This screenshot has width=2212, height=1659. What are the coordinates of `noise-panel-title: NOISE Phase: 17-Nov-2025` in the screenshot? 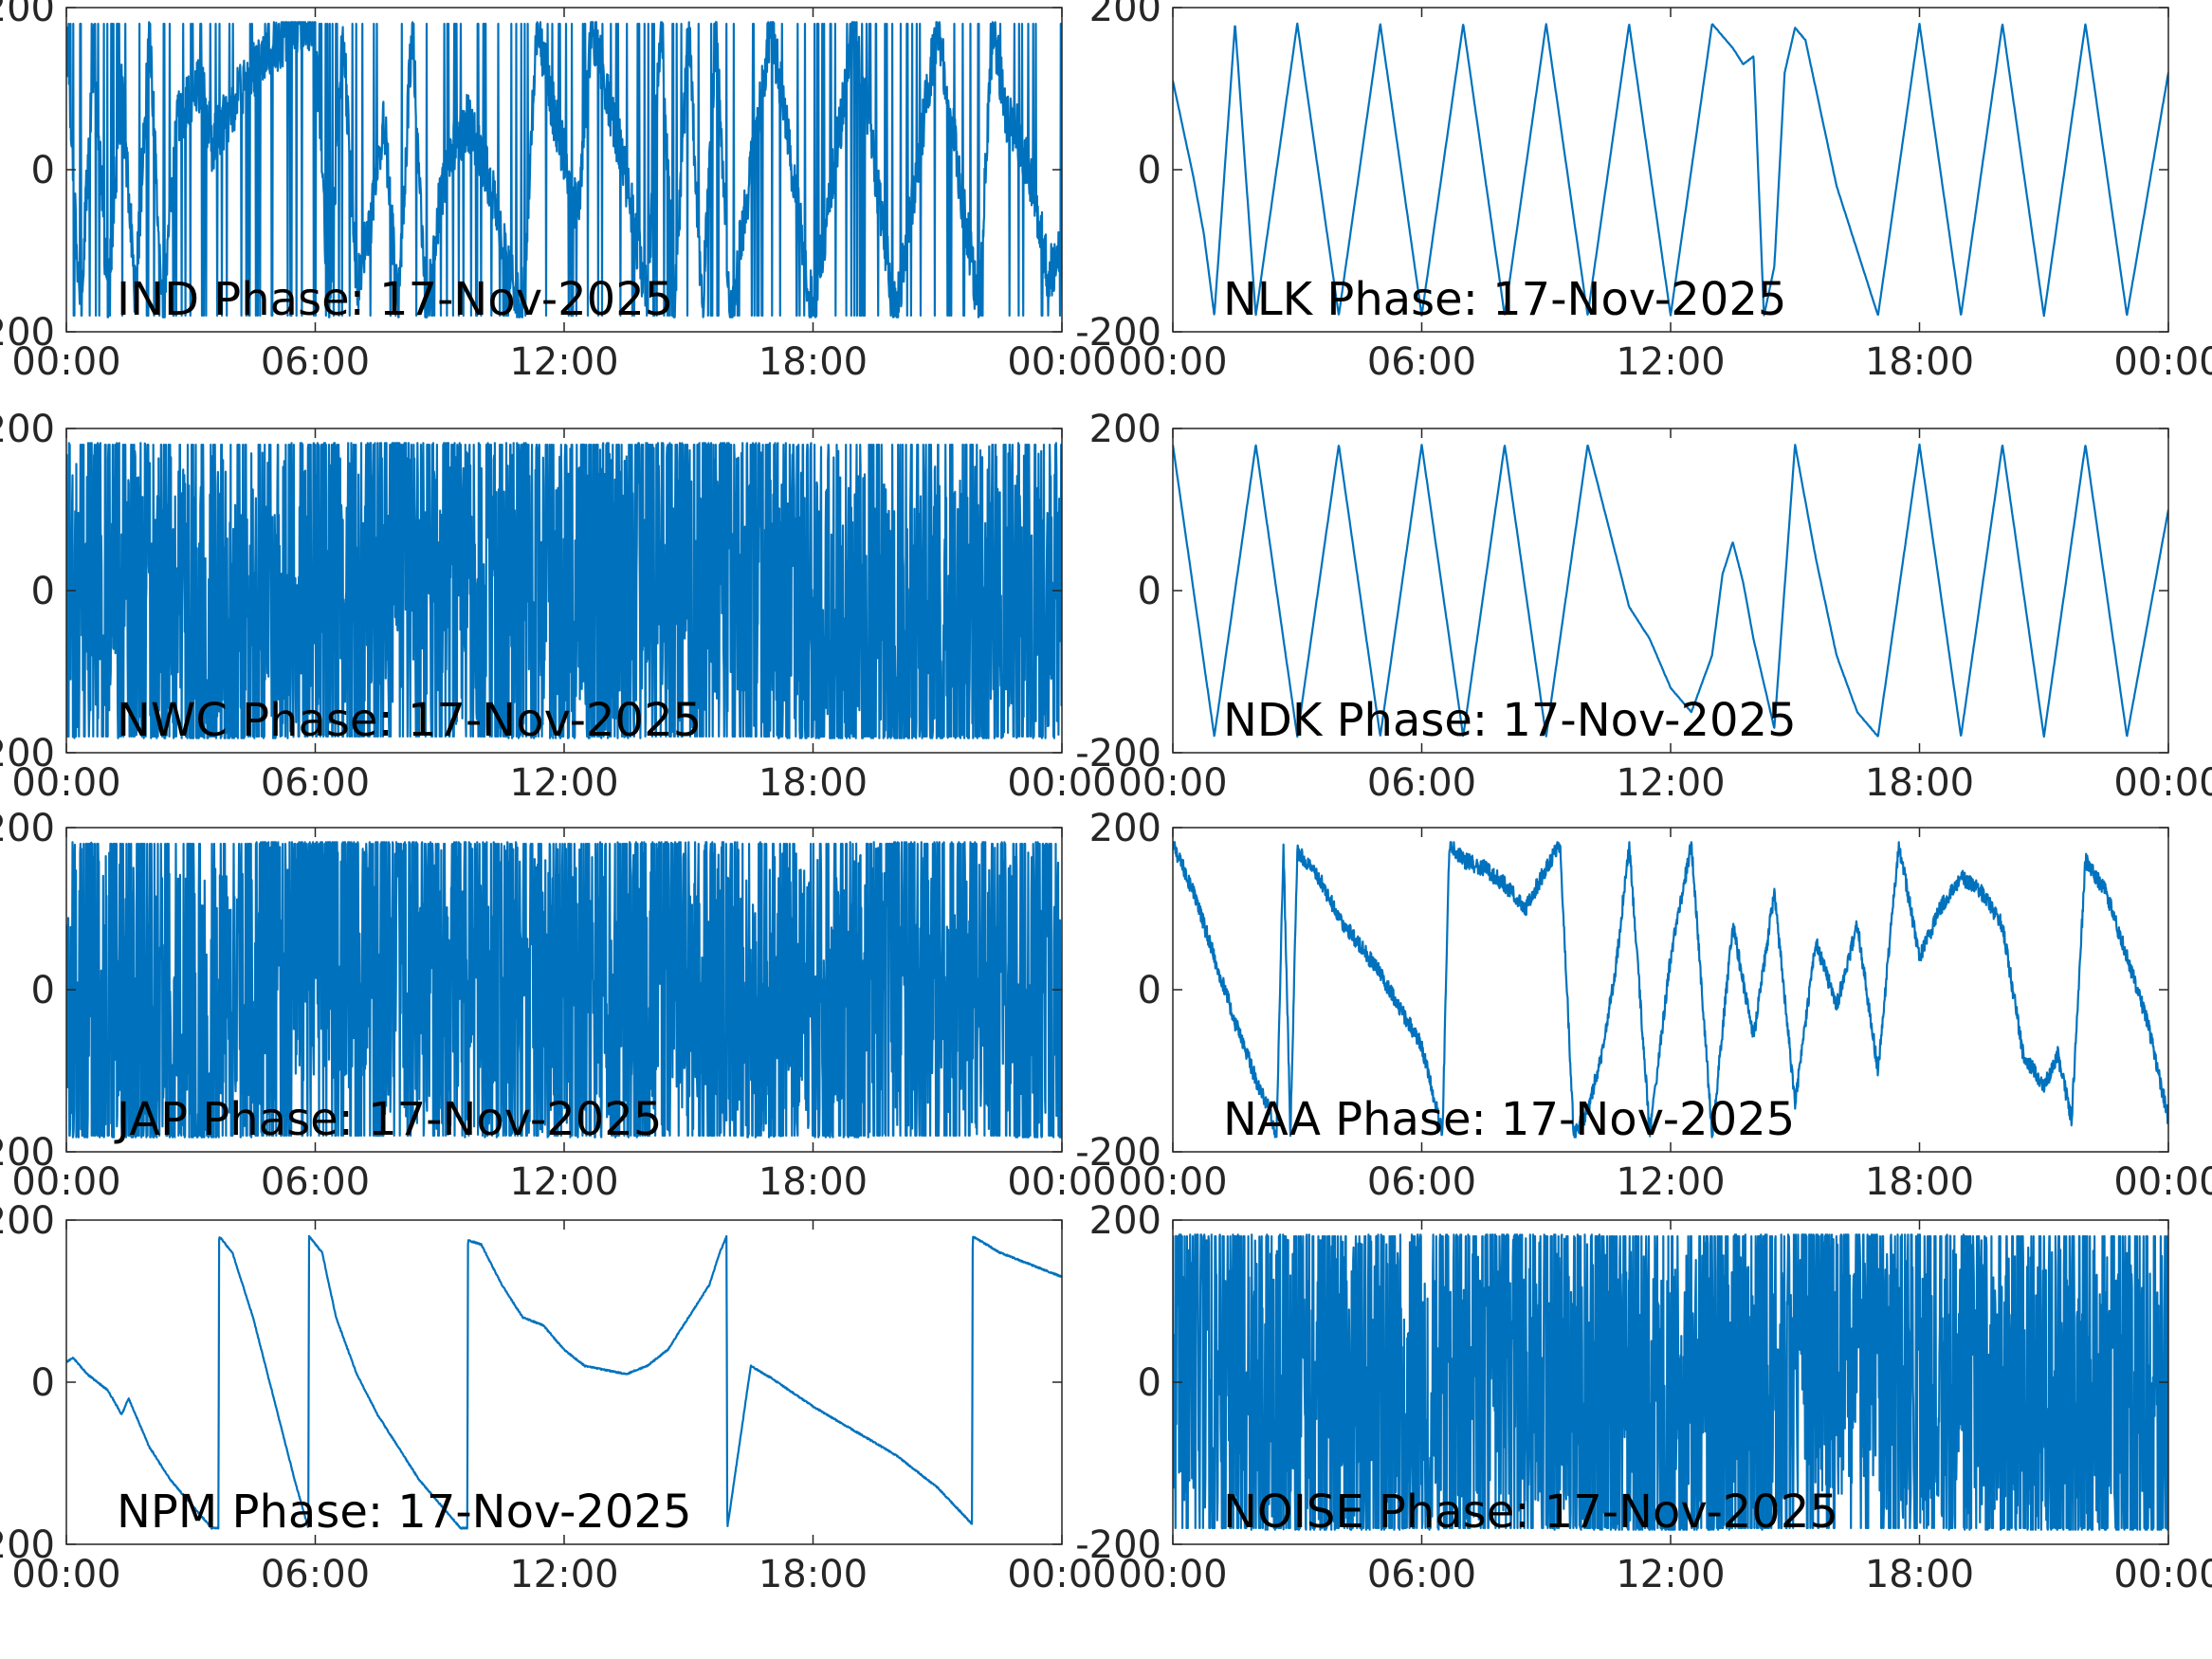 It's located at (1530, 1512).